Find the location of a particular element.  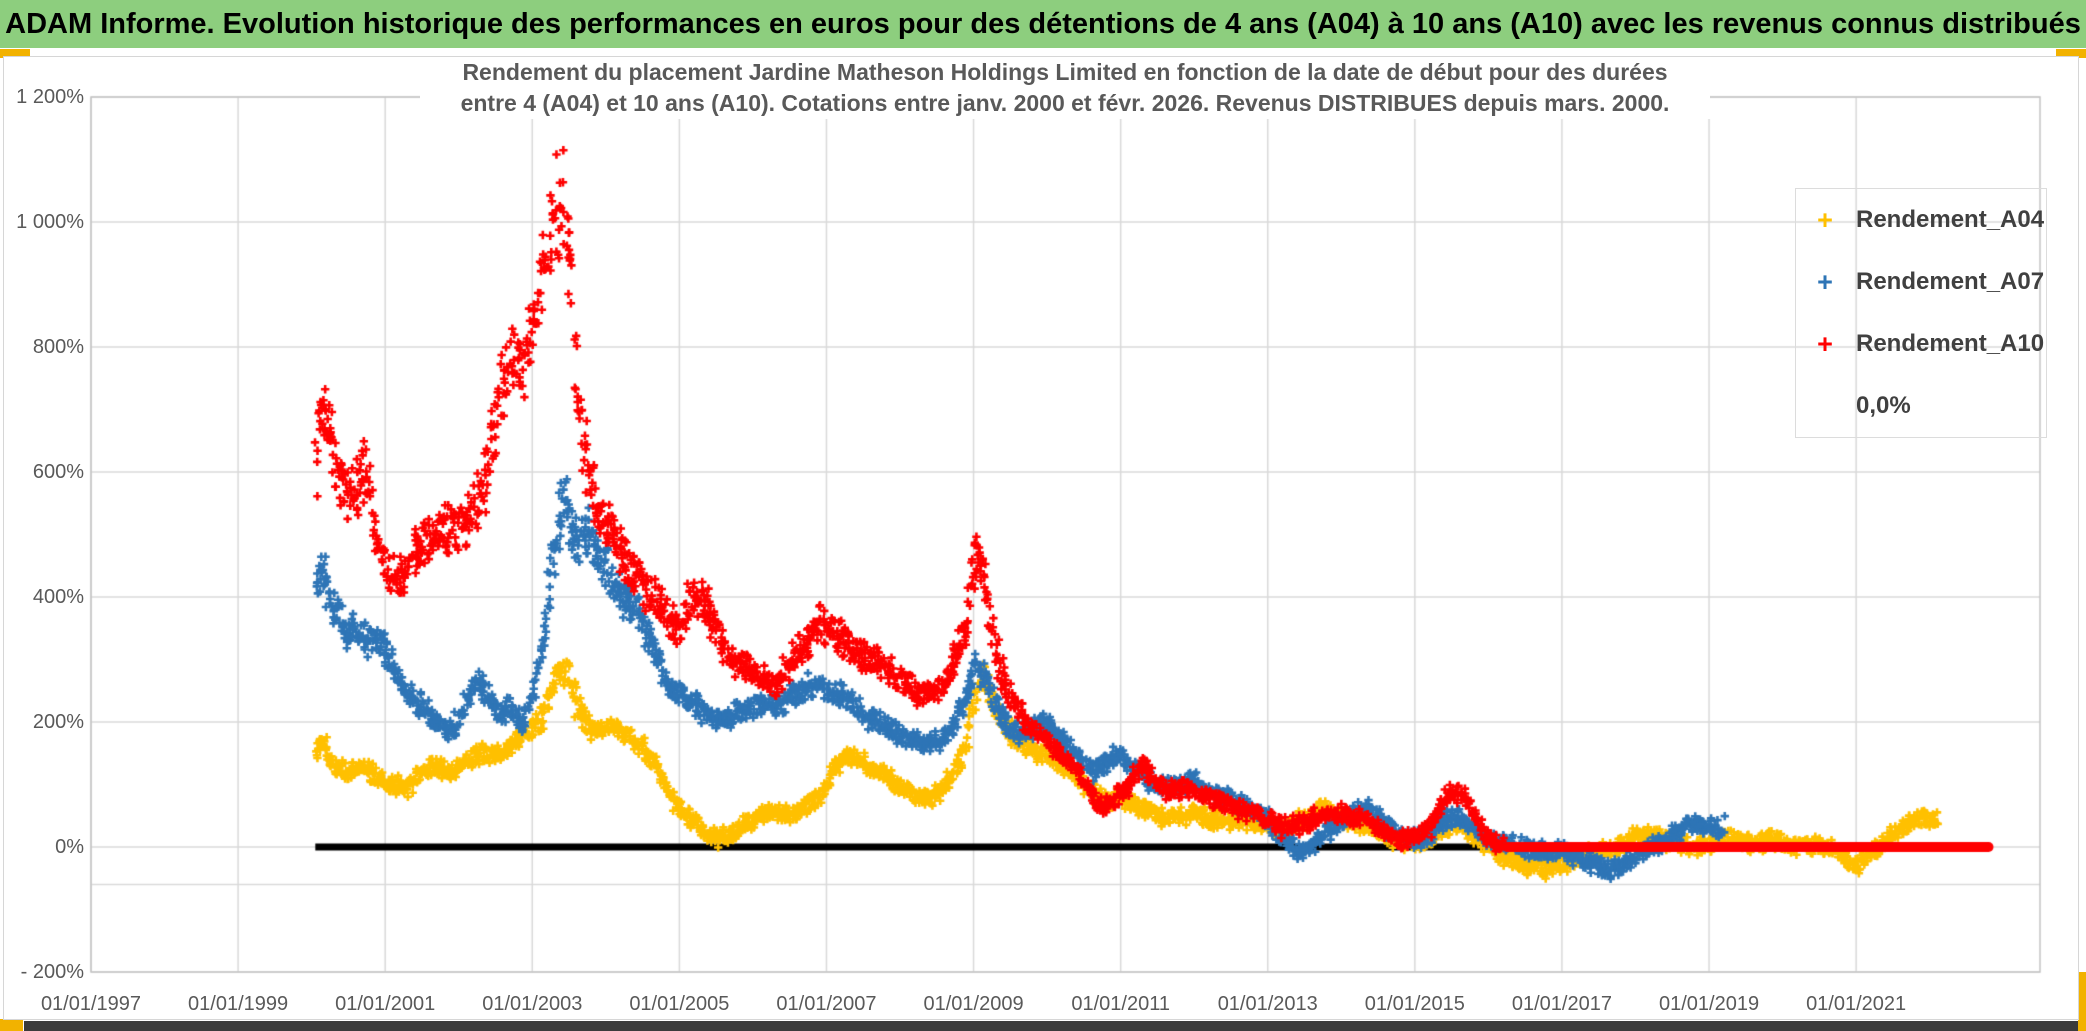

x-axis-tick-label: 01/01/1999 is located at coordinates (238, 1004).